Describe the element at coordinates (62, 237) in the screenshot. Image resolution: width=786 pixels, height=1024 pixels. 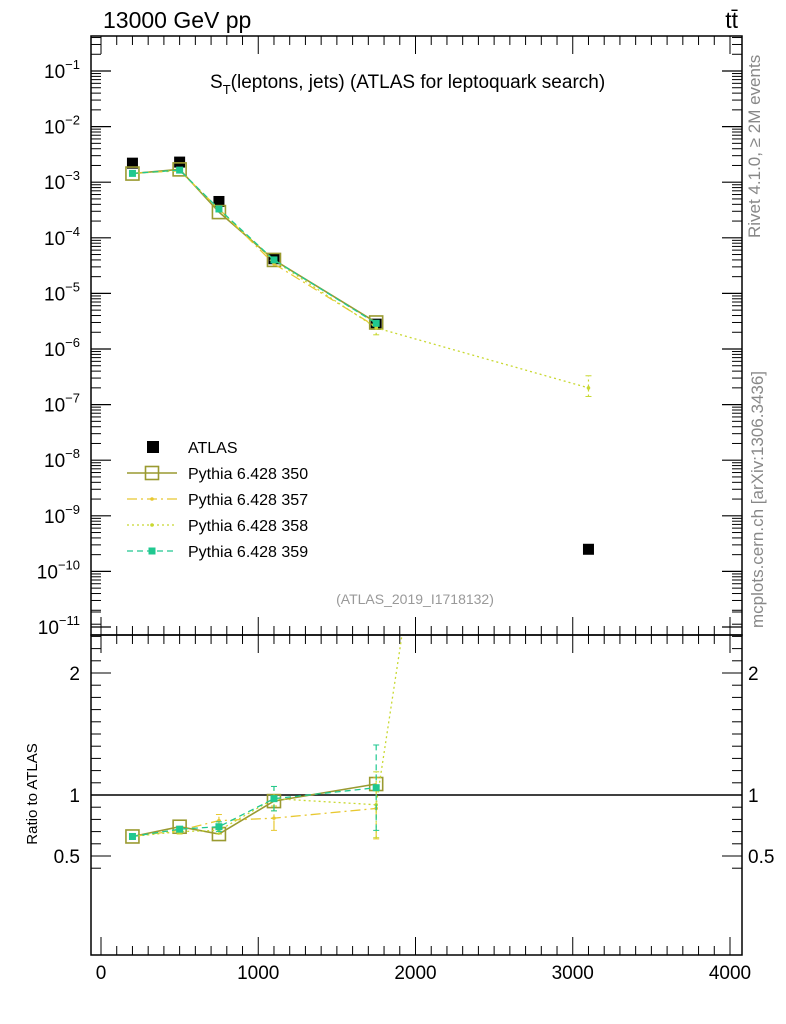
I see `main-y-tick-label: 10⁻⁴` at that location.